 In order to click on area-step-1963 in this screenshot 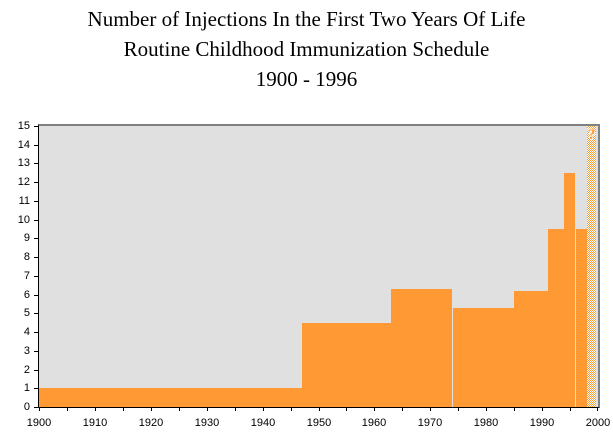, I will do `click(421, 348)`.